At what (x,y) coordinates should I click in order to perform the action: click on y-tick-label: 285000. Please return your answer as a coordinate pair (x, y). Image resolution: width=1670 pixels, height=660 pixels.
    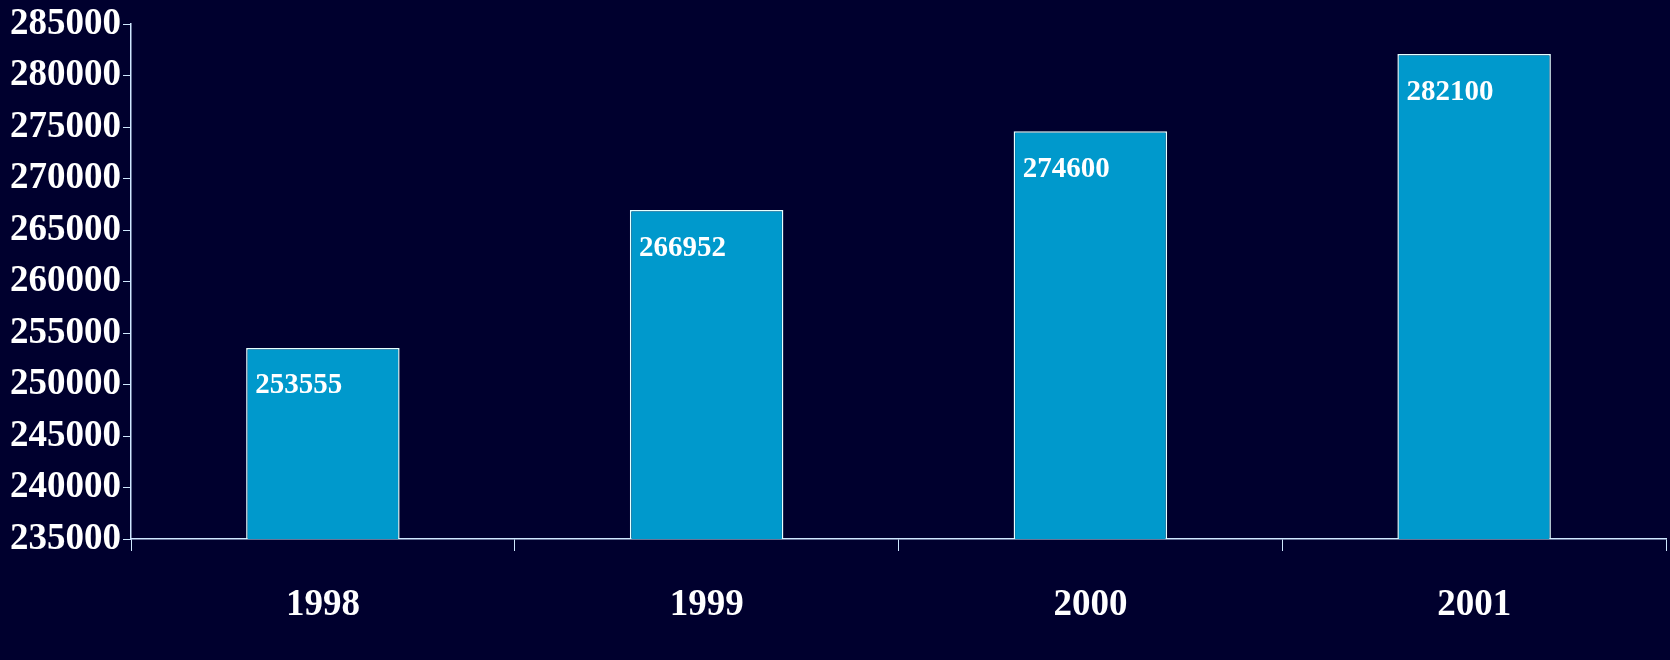
    Looking at the image, I should click on (65, 21).